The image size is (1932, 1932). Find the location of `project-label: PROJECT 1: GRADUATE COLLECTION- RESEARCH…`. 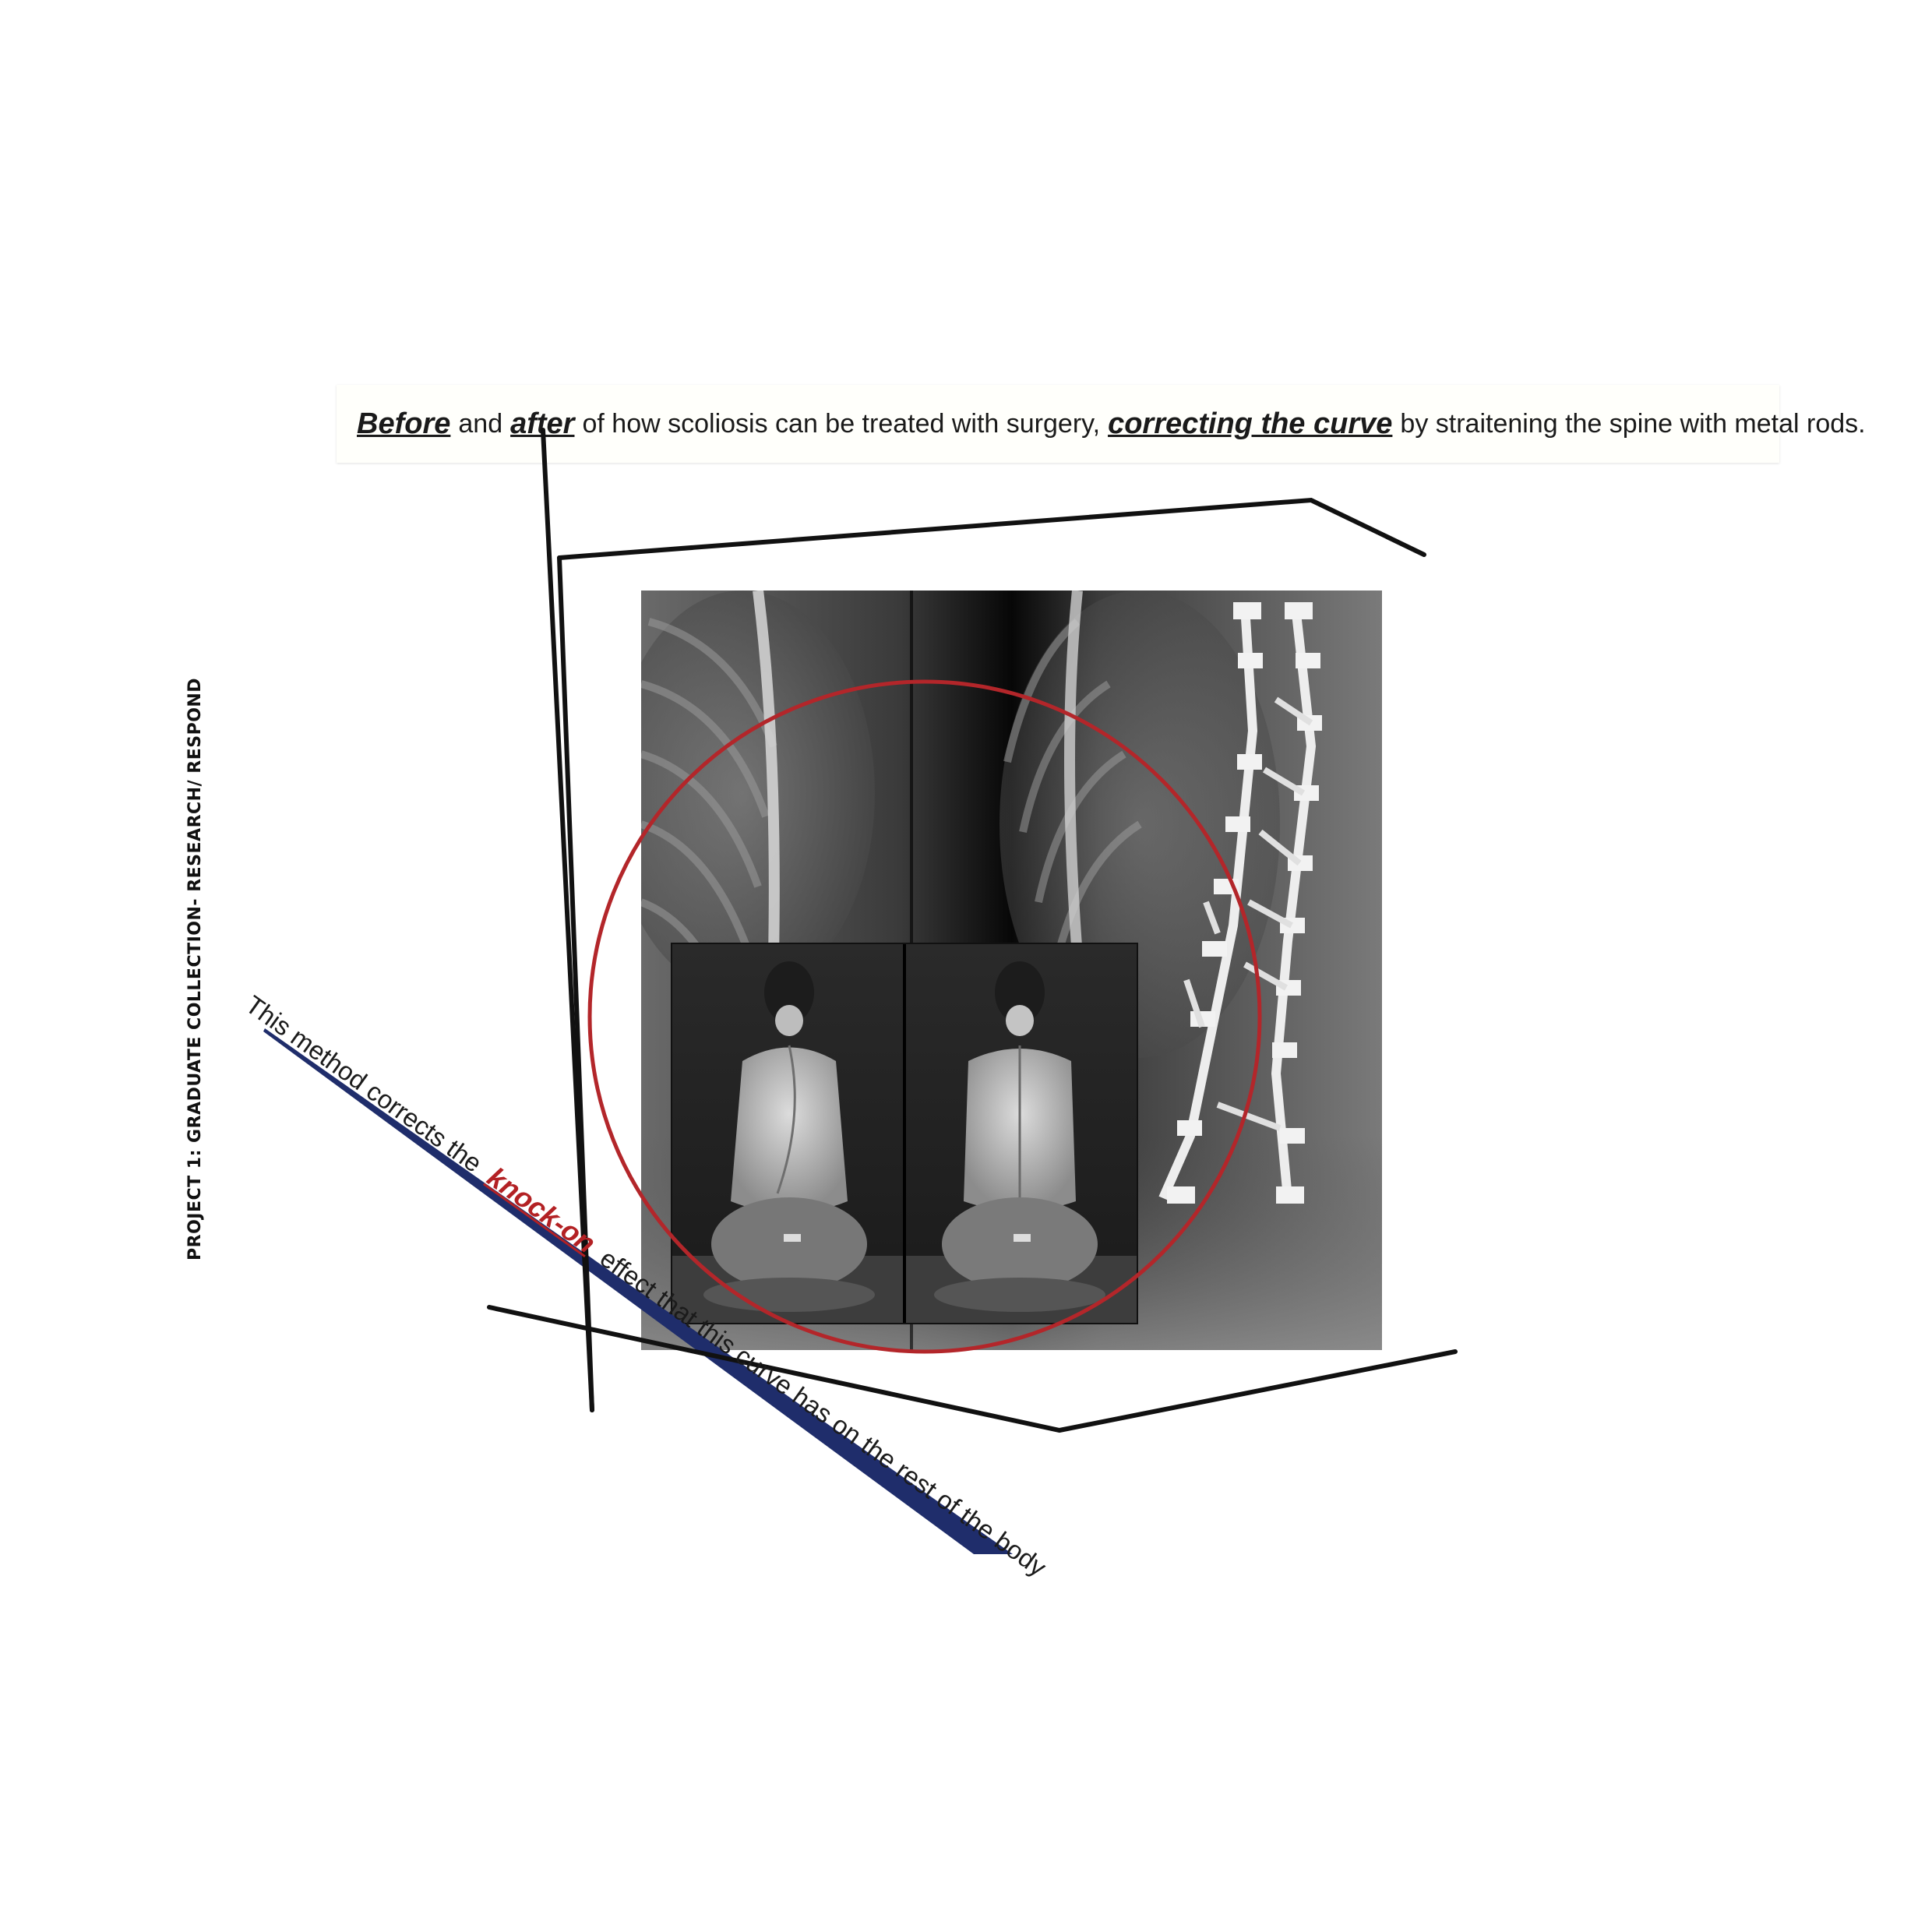

project-label: PROJECT 1: GRADUATE COLLECTION- RESEARCH… is located at coordinates (195, 969).